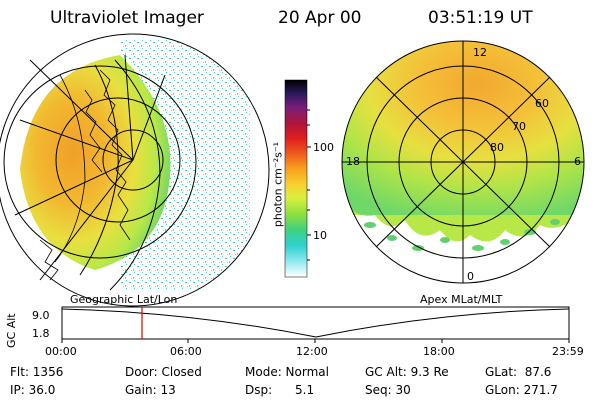 The width and height of the screenshot is (600, 400). I want to click on timeline-x-tick-2359: 23:59, so click(568, 351).